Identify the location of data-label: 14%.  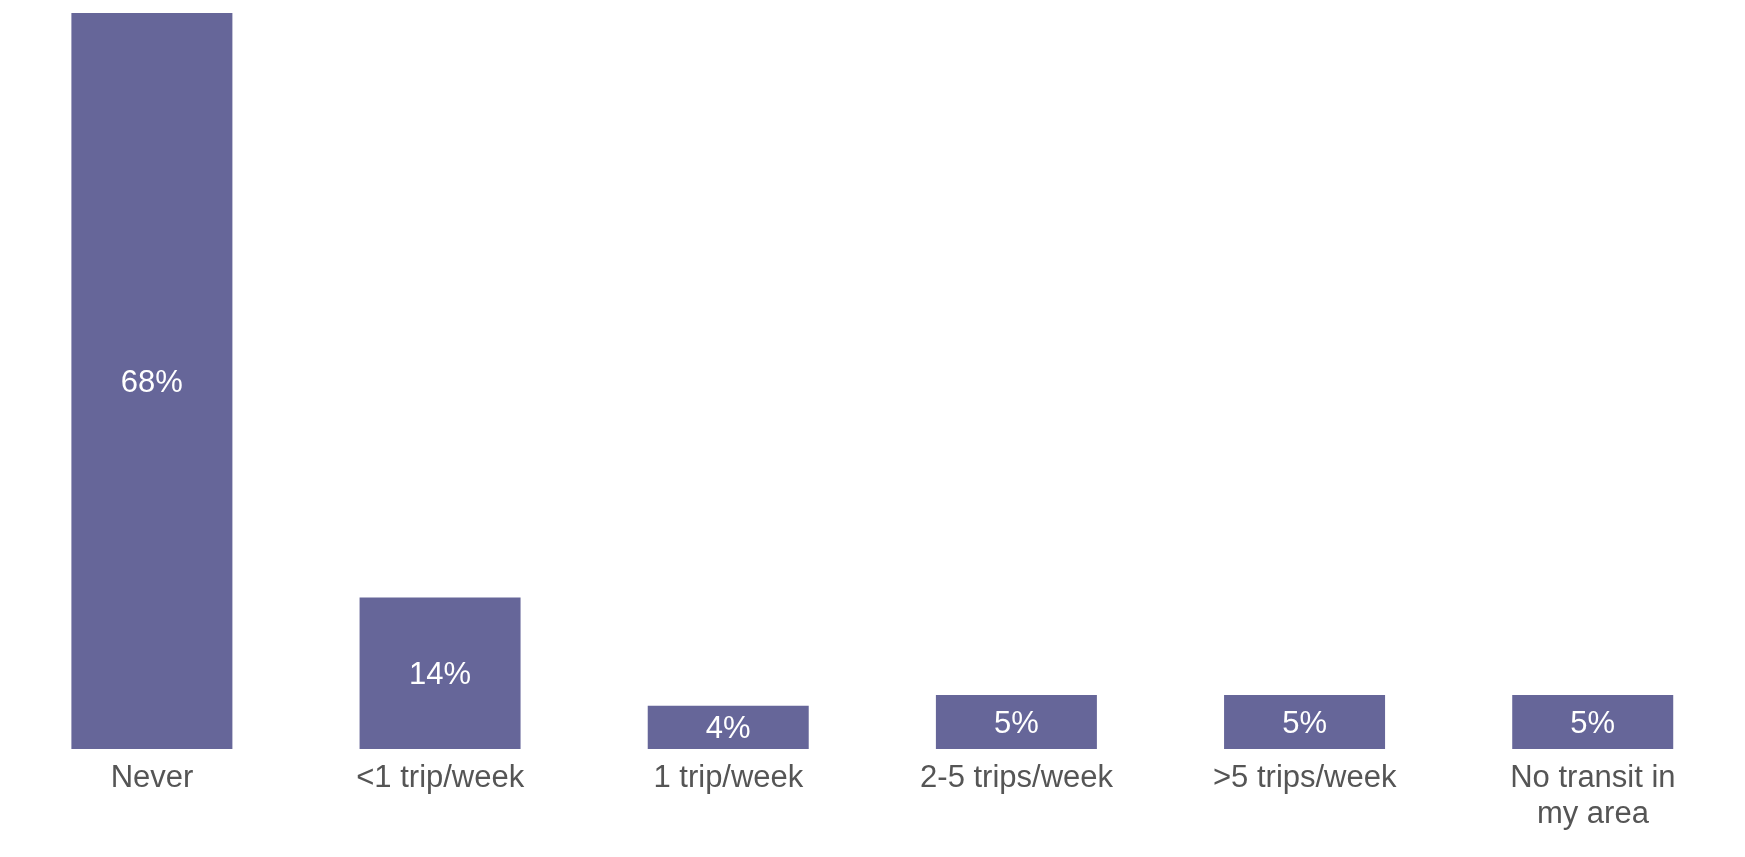
(440, 674).